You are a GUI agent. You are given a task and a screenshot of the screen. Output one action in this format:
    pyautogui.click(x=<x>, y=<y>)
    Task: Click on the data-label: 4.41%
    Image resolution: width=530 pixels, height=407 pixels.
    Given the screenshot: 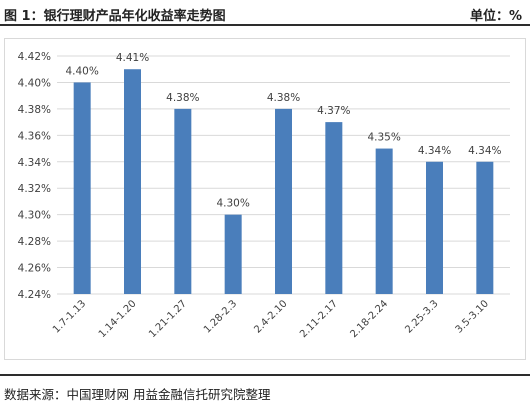 What is the action you would take?
    pyautogui.click(x=132, y=58)
    